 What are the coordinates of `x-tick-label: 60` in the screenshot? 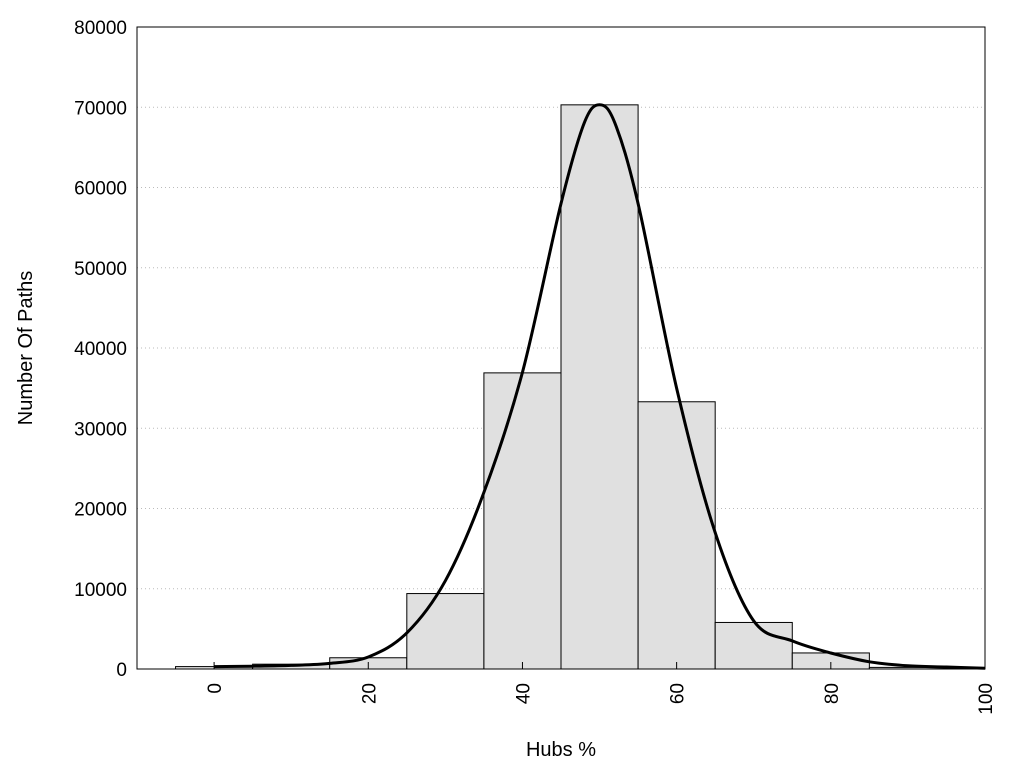 It's located at (678, 693).